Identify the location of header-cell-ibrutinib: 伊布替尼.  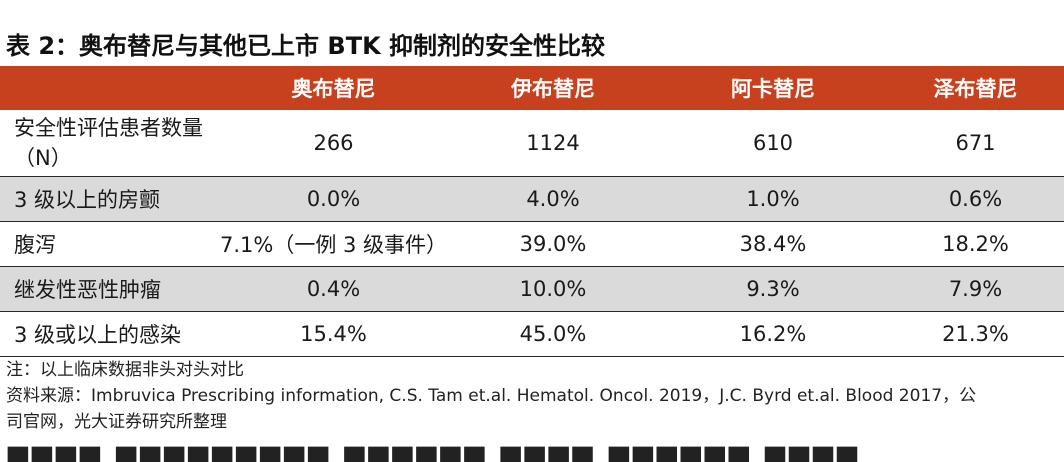
(553, 88).